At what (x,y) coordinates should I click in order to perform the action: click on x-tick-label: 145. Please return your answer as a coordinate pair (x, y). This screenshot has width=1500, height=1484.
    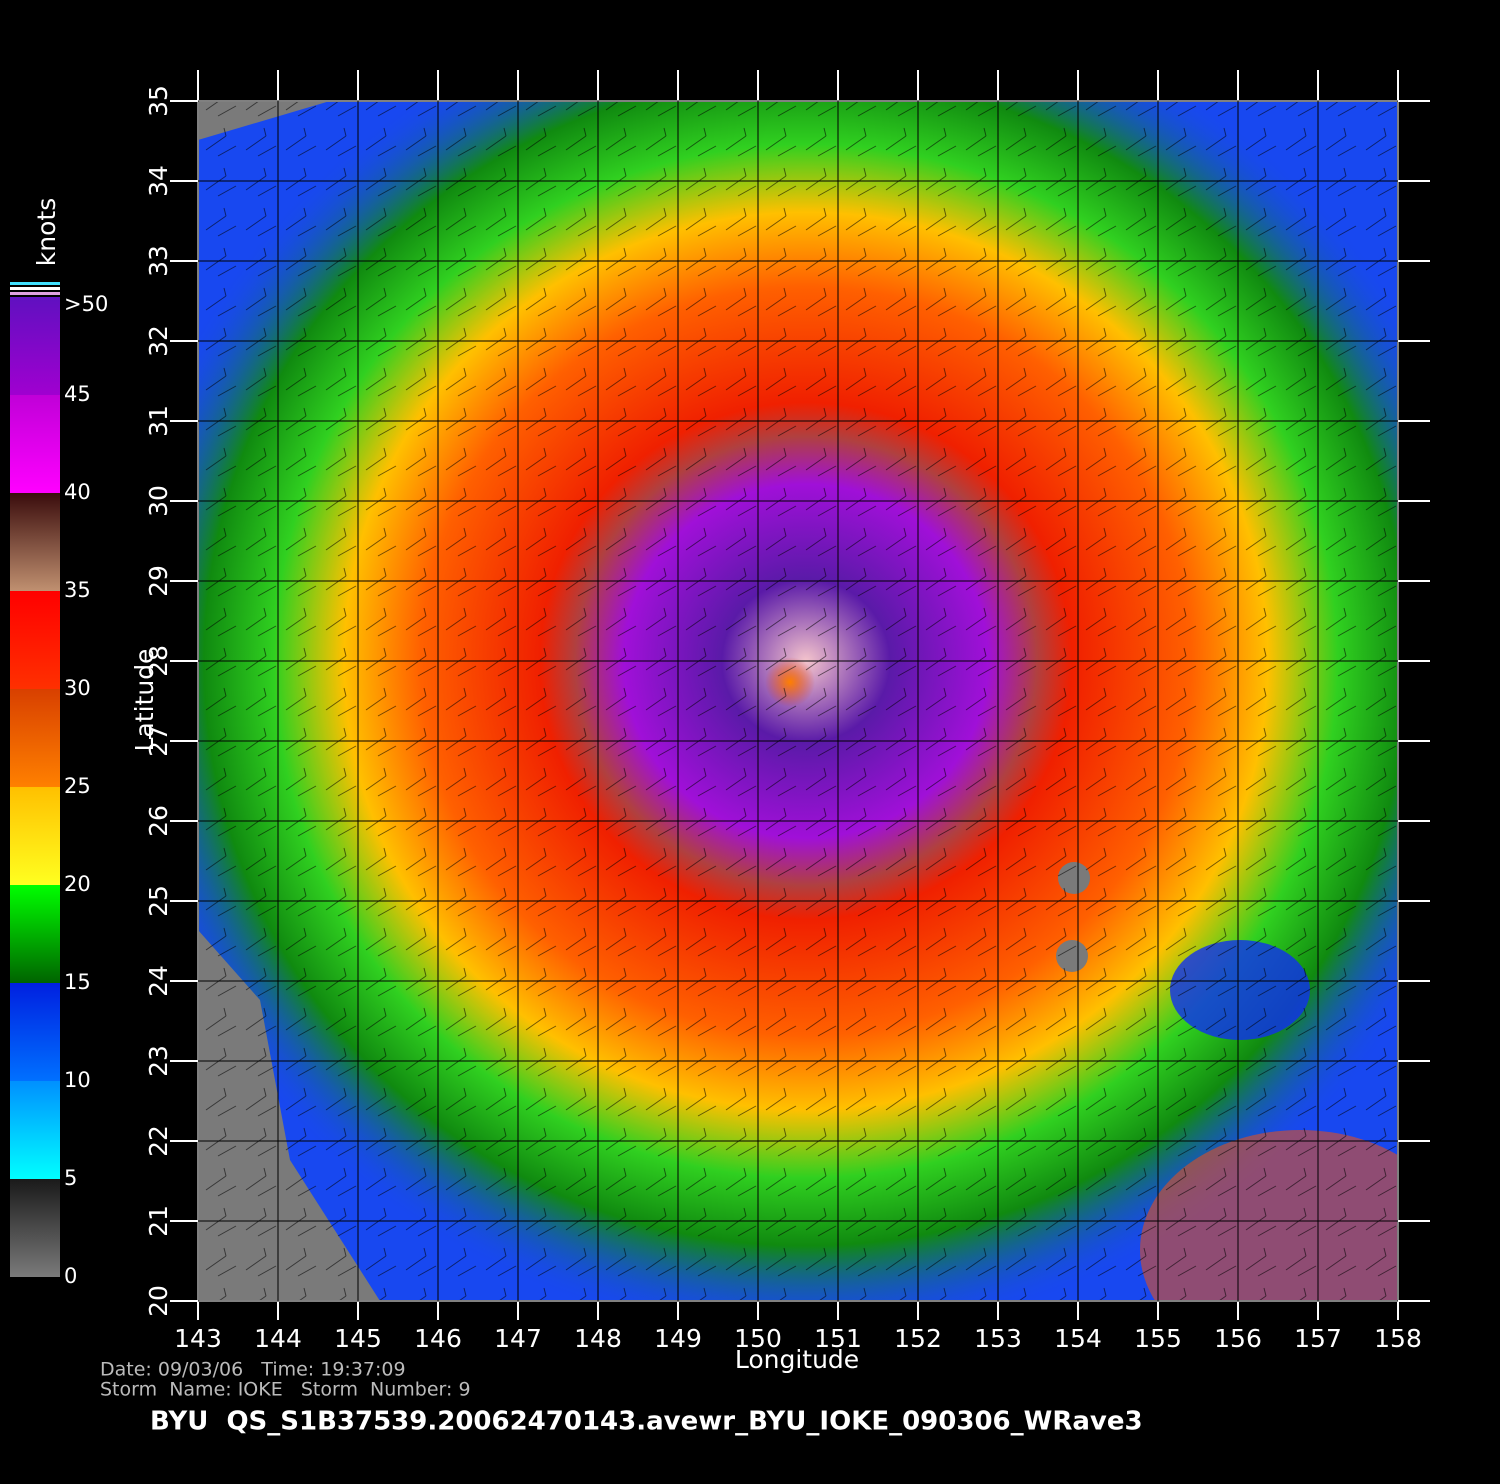
    Looking at the image, I should click on (358, 1338).